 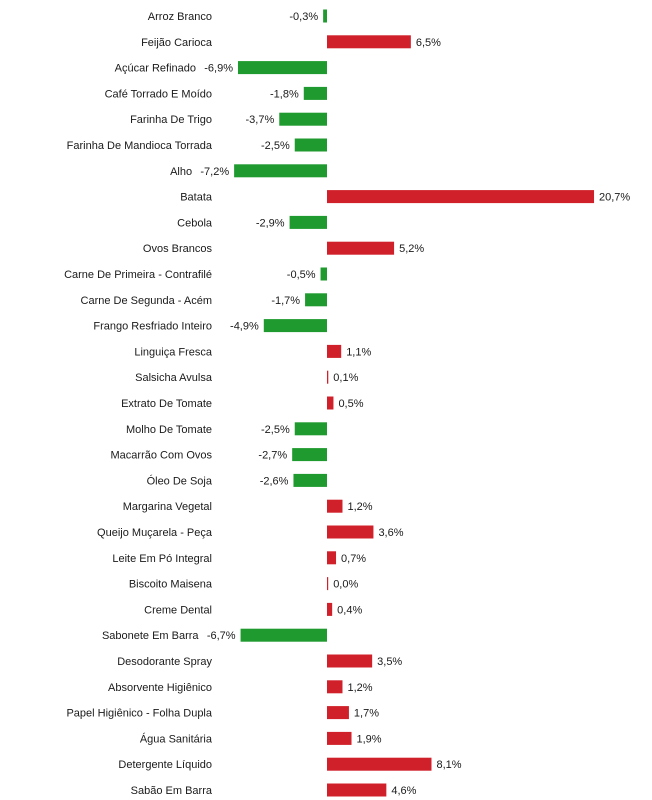 What do you see at coordinates (389, 662) in the screenshot?
I see `data-label: 3,5%` at bounding box center [389, 662].